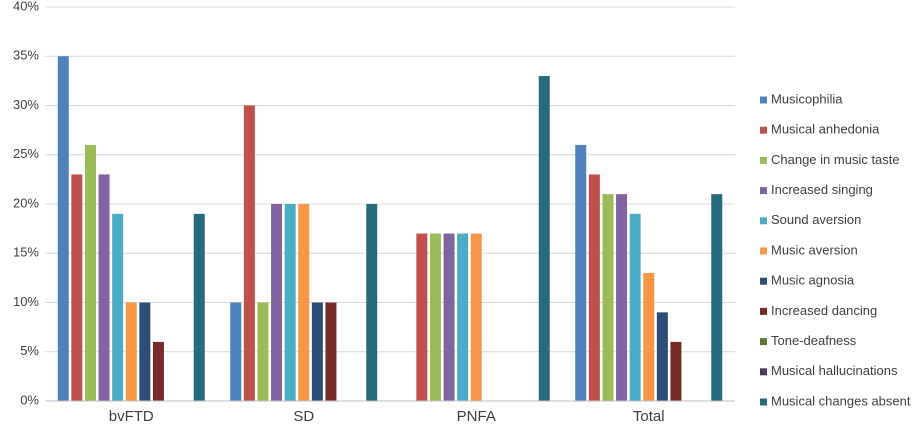  Describe the element at coordinates (813, 280) in the screenshot. I see `legend-label: Music agnosia` at that location.